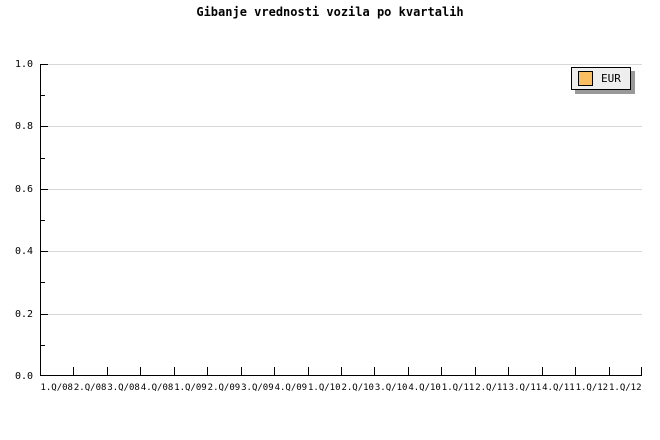 This screenshot has width=660, height=440. I want to click on y-axis-label: 0.8, so click(23, 127).